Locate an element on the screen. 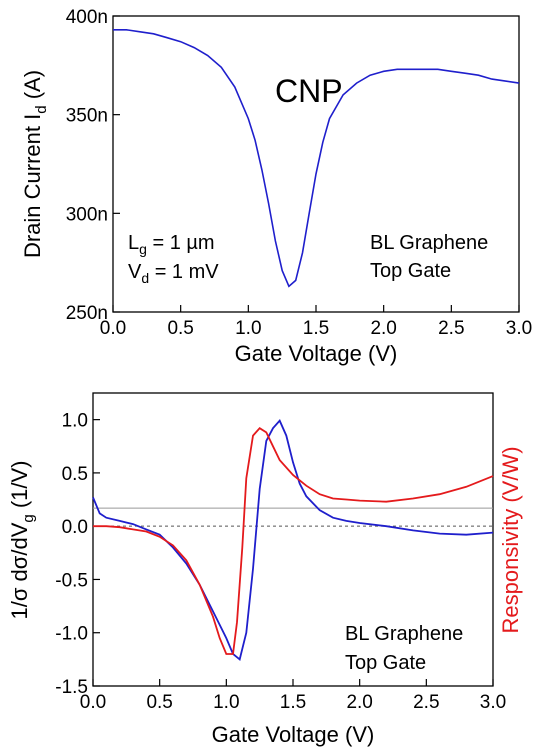  bottom-y-tick-label: 0.5 is located at coordinates (75, 474).